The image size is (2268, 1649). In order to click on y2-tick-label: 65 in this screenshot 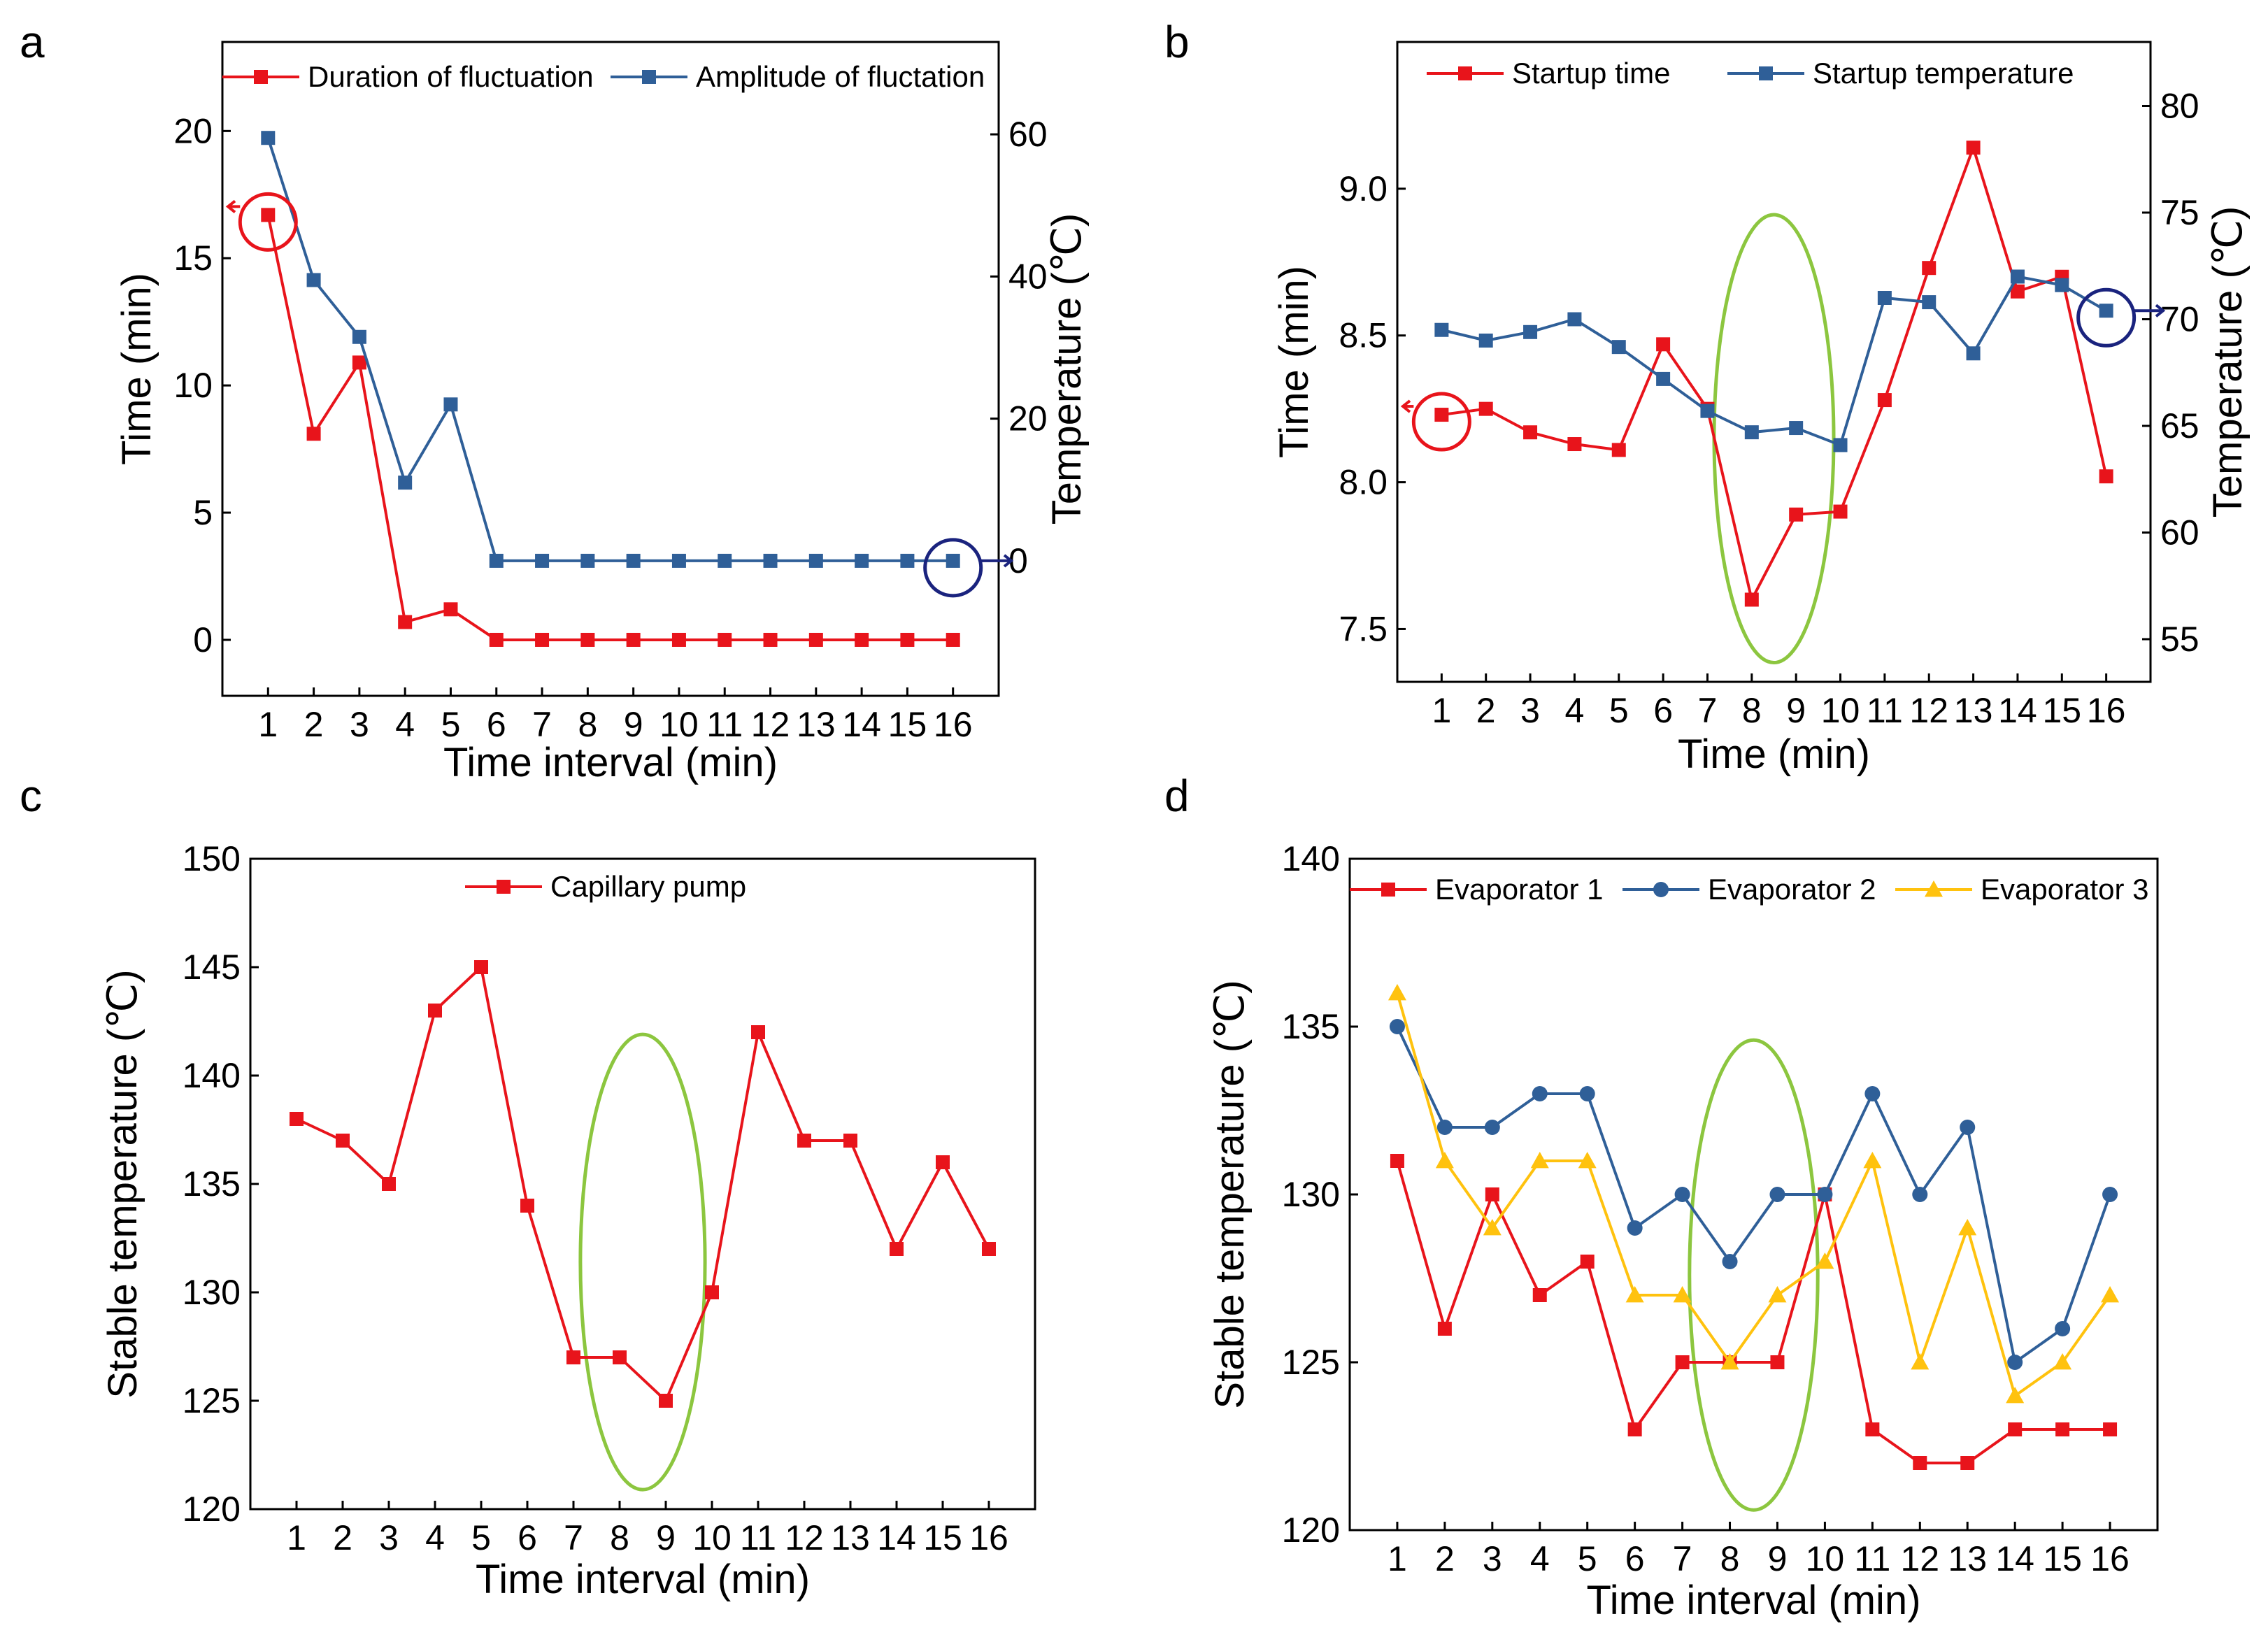, I will do `click(2179, 425)`.